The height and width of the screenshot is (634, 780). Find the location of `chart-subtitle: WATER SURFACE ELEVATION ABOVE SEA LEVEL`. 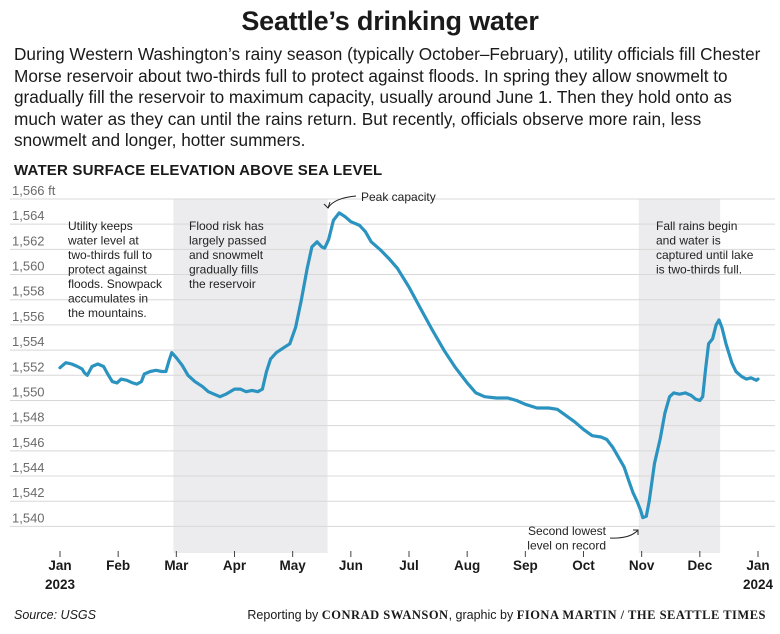

chart-subtitle: WATER SURFACE ELEVATION ABOVE SEA LEVEL is located at coordinates (198, 170).